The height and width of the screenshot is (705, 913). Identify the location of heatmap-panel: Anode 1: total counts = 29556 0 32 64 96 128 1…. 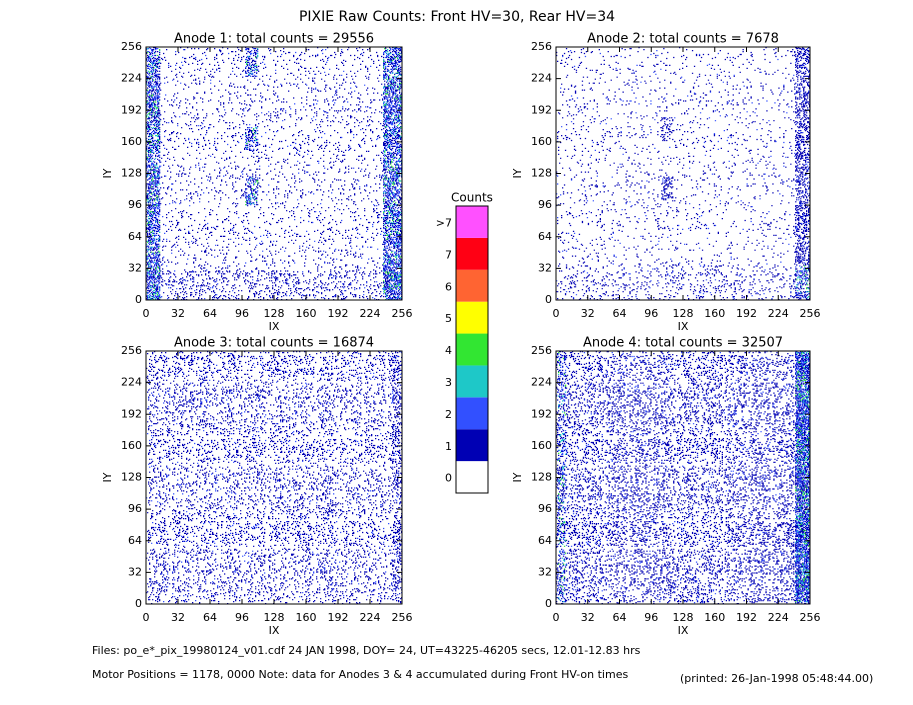
(257, 183).